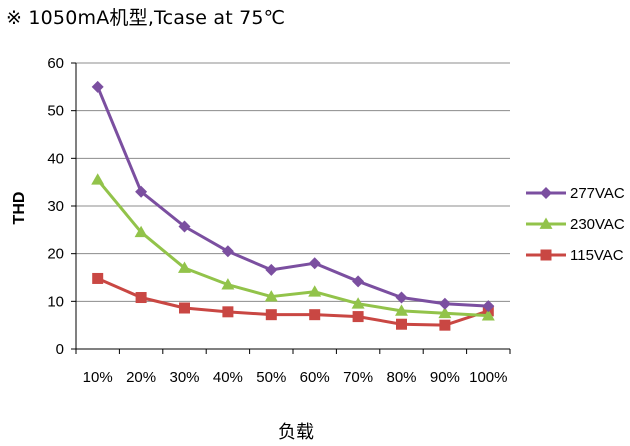 The width and height of the screenshot is (630, 446). I want to click on y-tick-labels: 0 10 20 30 40 50 60, so click(55, 206).